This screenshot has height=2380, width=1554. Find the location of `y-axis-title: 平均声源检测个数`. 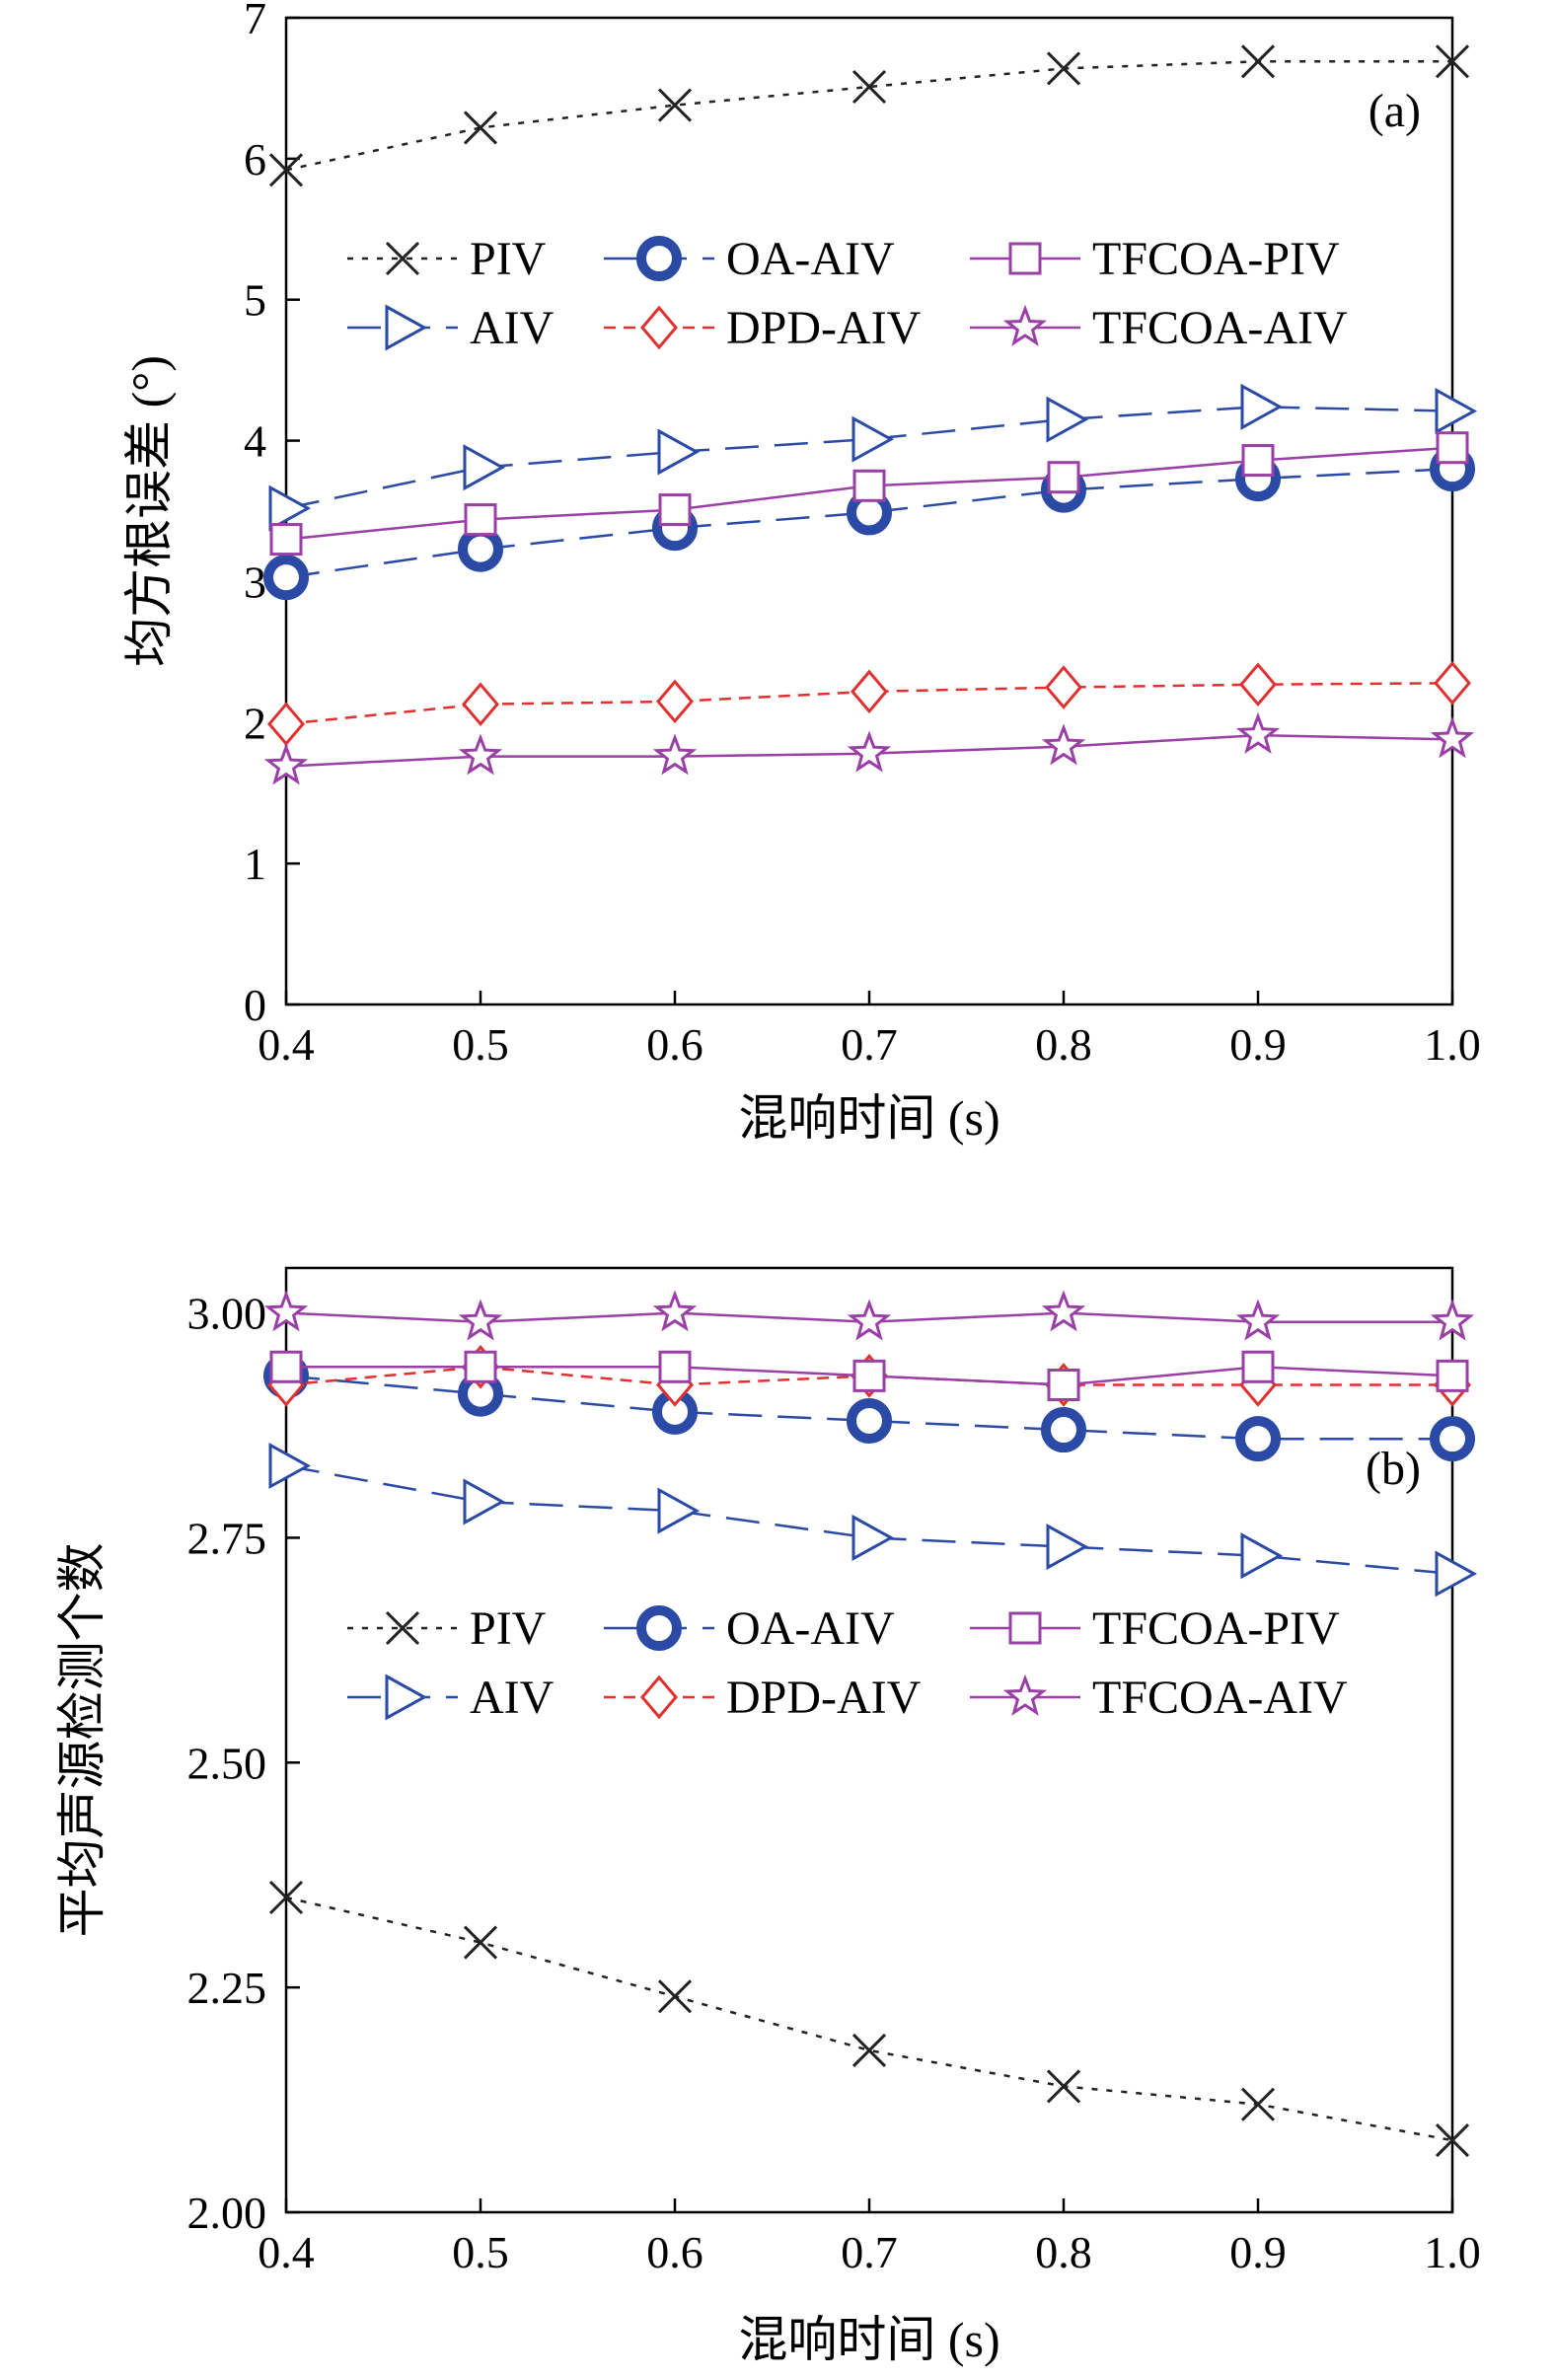

y-axis-title: 平均声源检测个数 is located at coordinates (82, 1740).